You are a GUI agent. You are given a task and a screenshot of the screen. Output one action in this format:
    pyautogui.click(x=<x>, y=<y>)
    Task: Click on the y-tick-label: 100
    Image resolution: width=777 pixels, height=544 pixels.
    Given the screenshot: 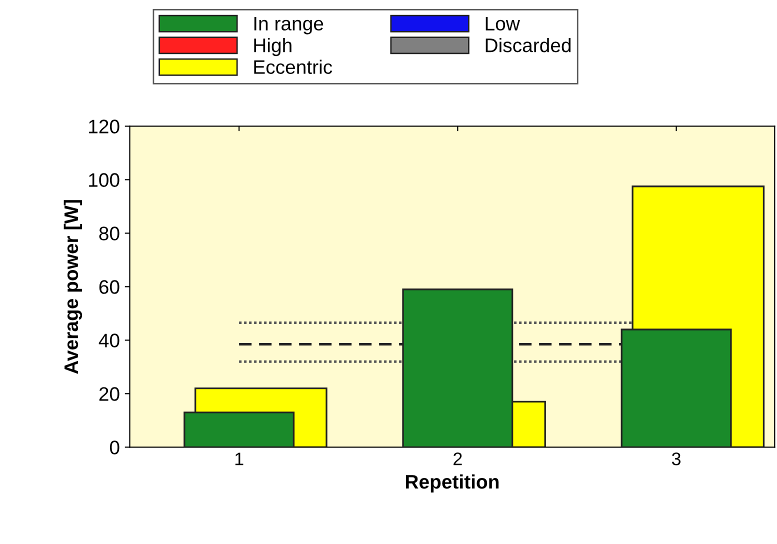 What is the action you would take?
    pyautogui.click(x=104, y=180)
    